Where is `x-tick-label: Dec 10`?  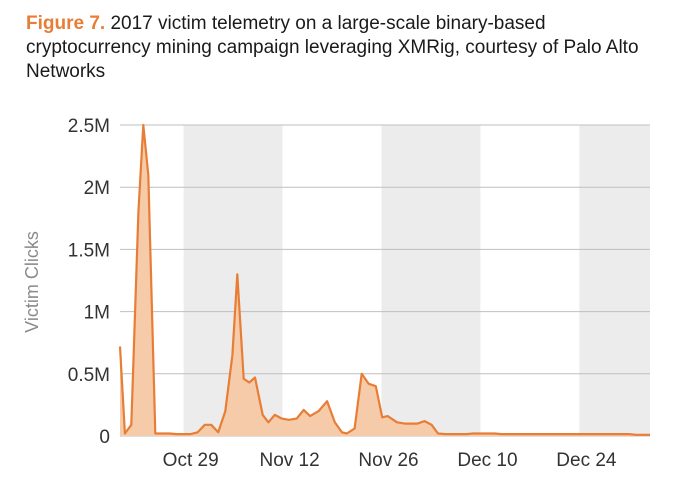
x-tick-label: Dec 10 is located at coordinates (487, 460).